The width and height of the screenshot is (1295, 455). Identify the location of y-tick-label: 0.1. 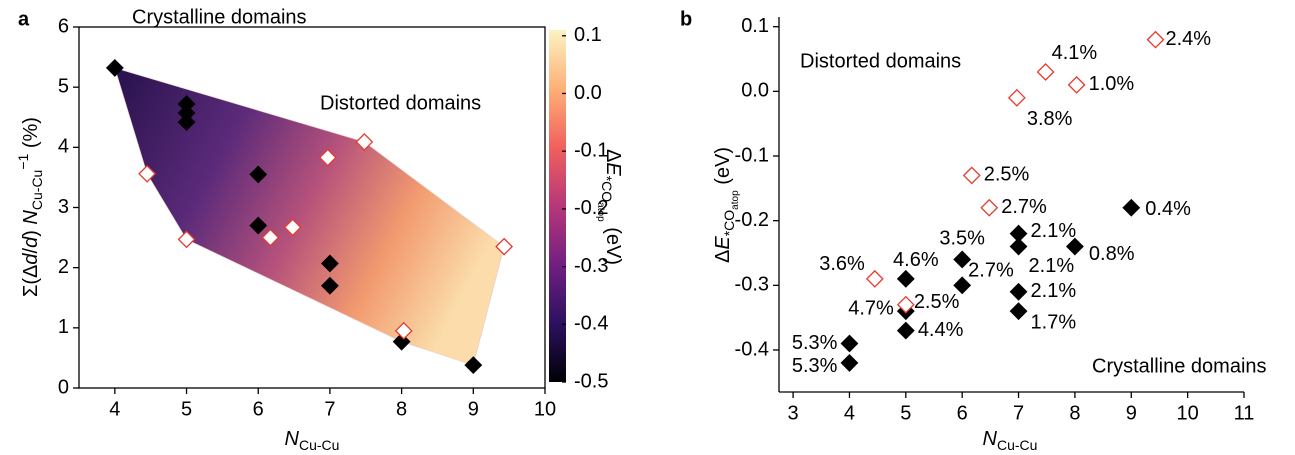
(755, 26).